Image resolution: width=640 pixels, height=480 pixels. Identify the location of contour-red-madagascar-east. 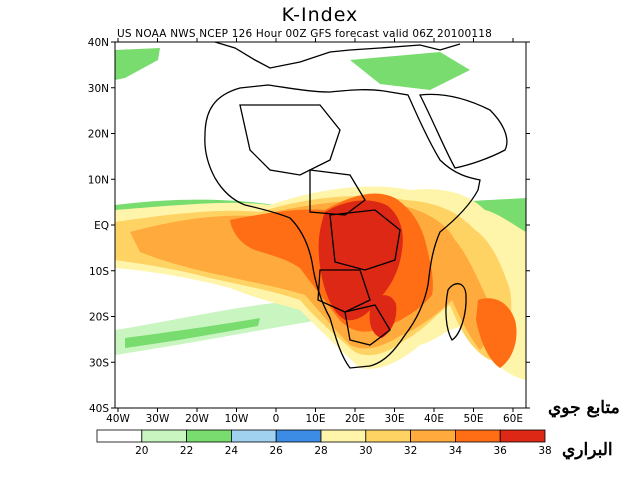
(496, 333).